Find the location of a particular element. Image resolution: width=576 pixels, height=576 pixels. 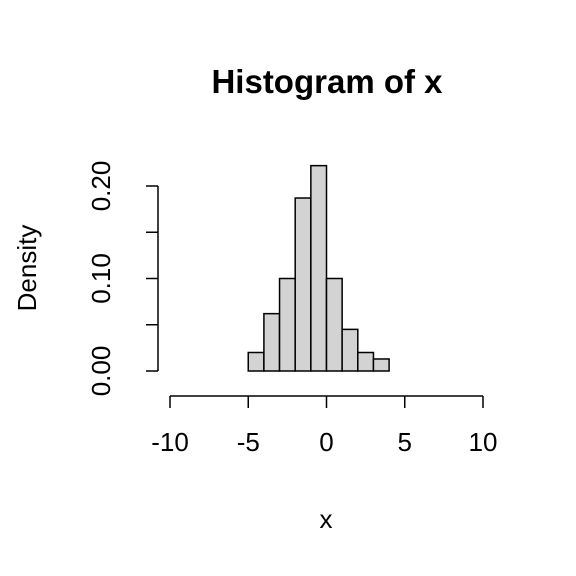

bars-group is located at coordinates (318, 268).